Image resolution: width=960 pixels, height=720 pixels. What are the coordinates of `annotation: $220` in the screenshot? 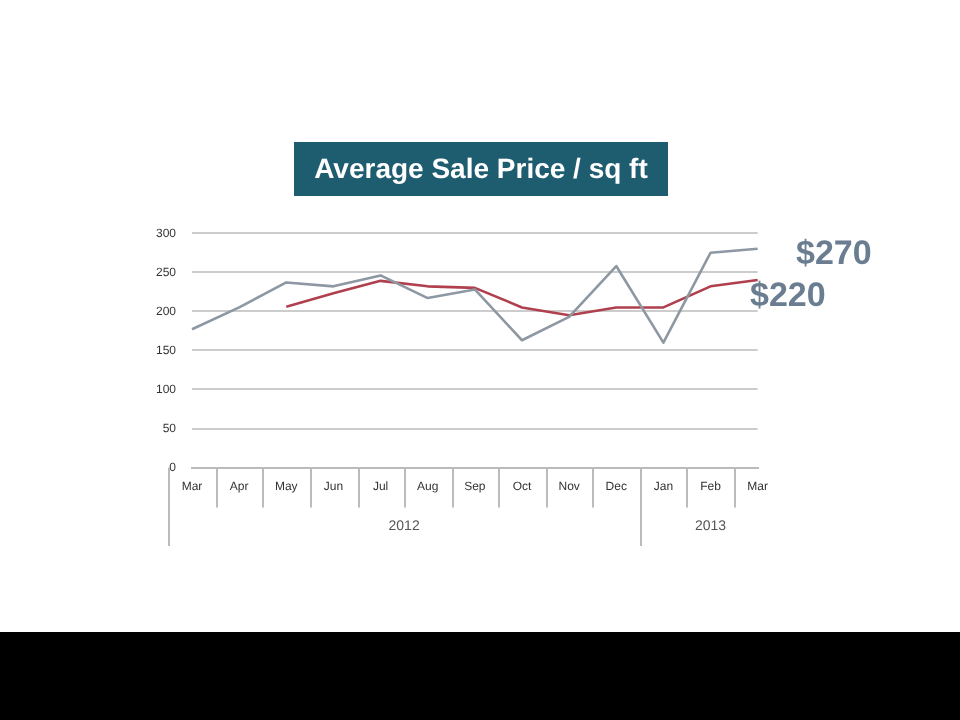 It's located at (788, 296).